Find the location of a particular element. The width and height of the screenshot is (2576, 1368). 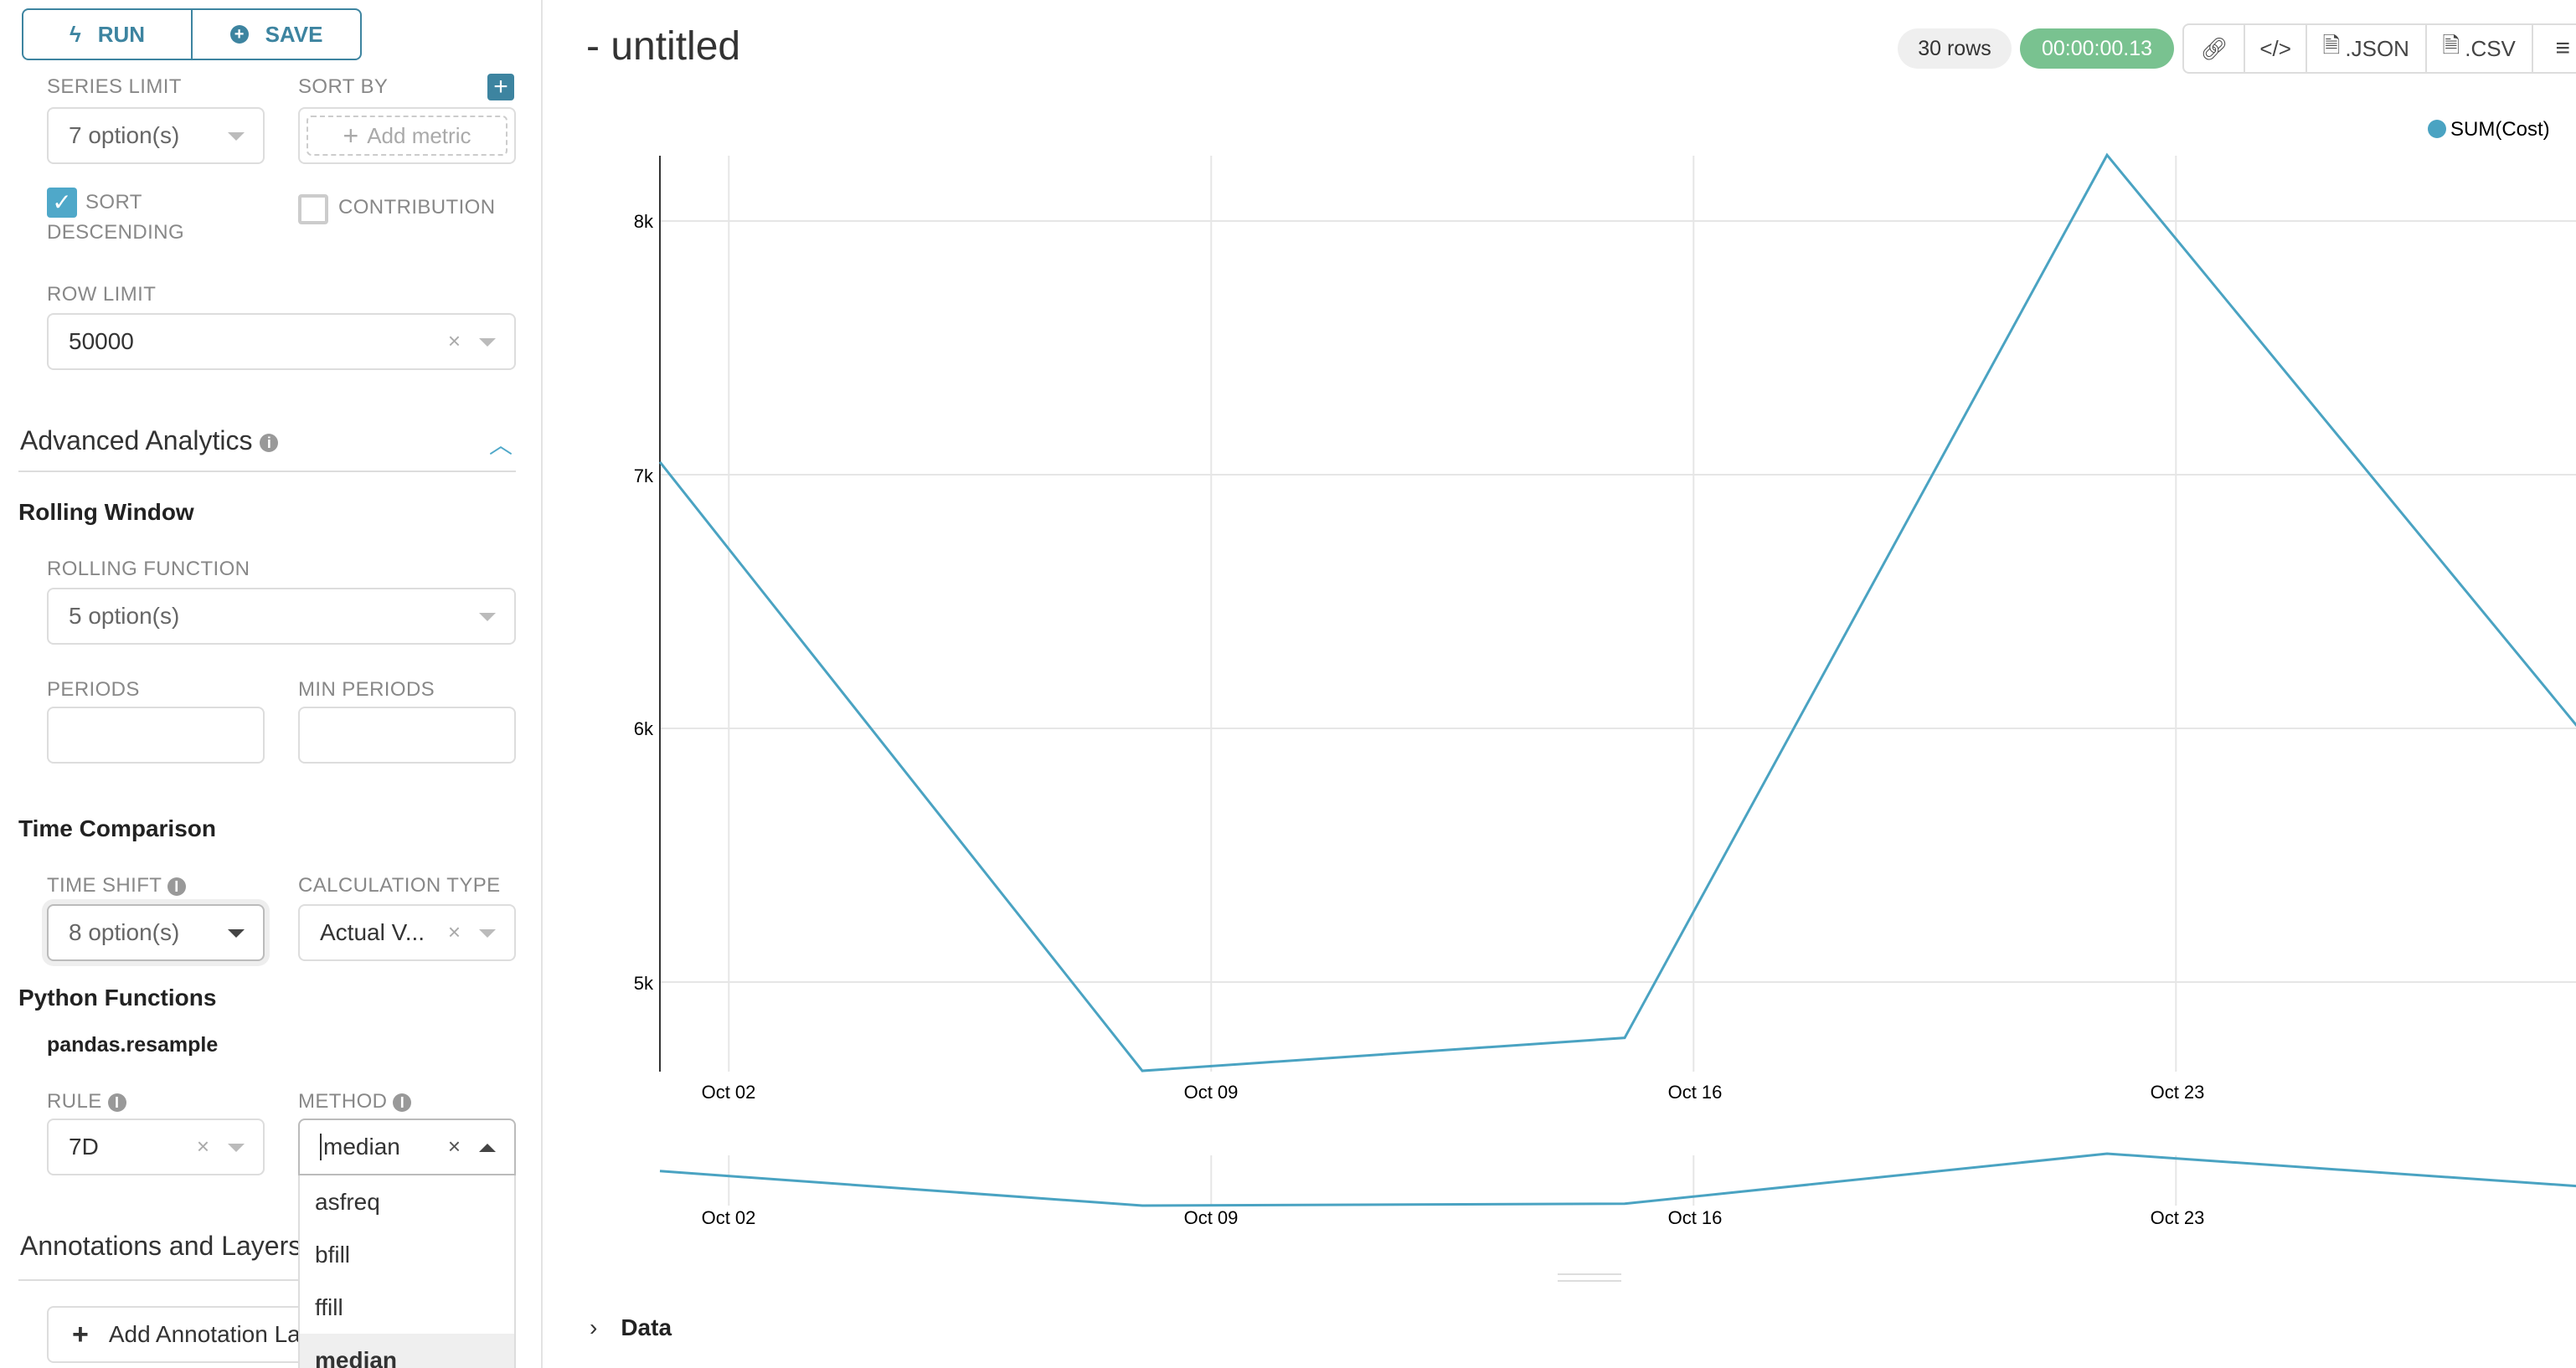

hamburger-icon: ≡ is located at coordinates (2563, 48).